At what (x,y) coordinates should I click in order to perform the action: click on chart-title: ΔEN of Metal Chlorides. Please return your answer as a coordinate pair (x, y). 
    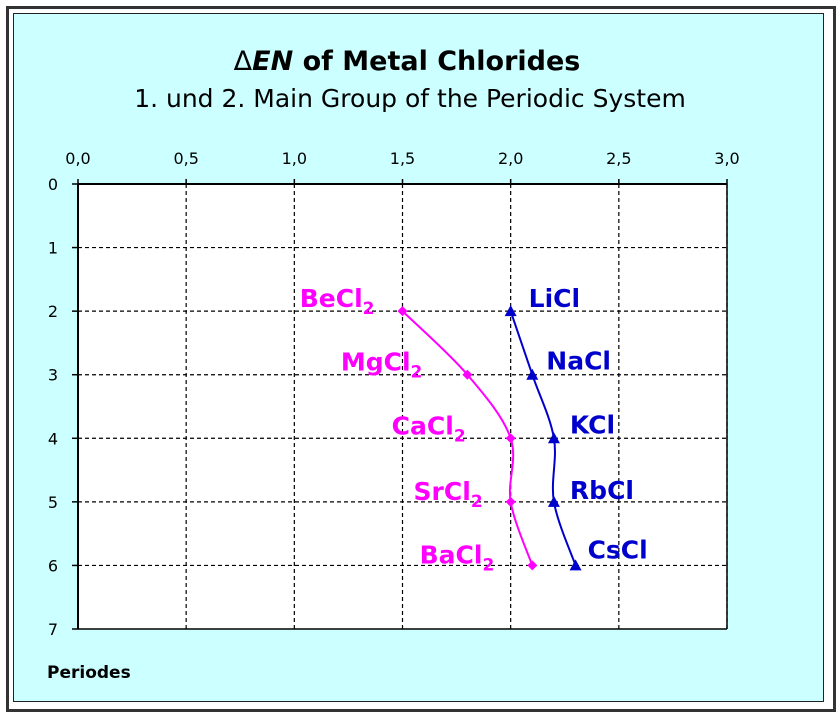
    Looking at the image, I should click on (407, 61).